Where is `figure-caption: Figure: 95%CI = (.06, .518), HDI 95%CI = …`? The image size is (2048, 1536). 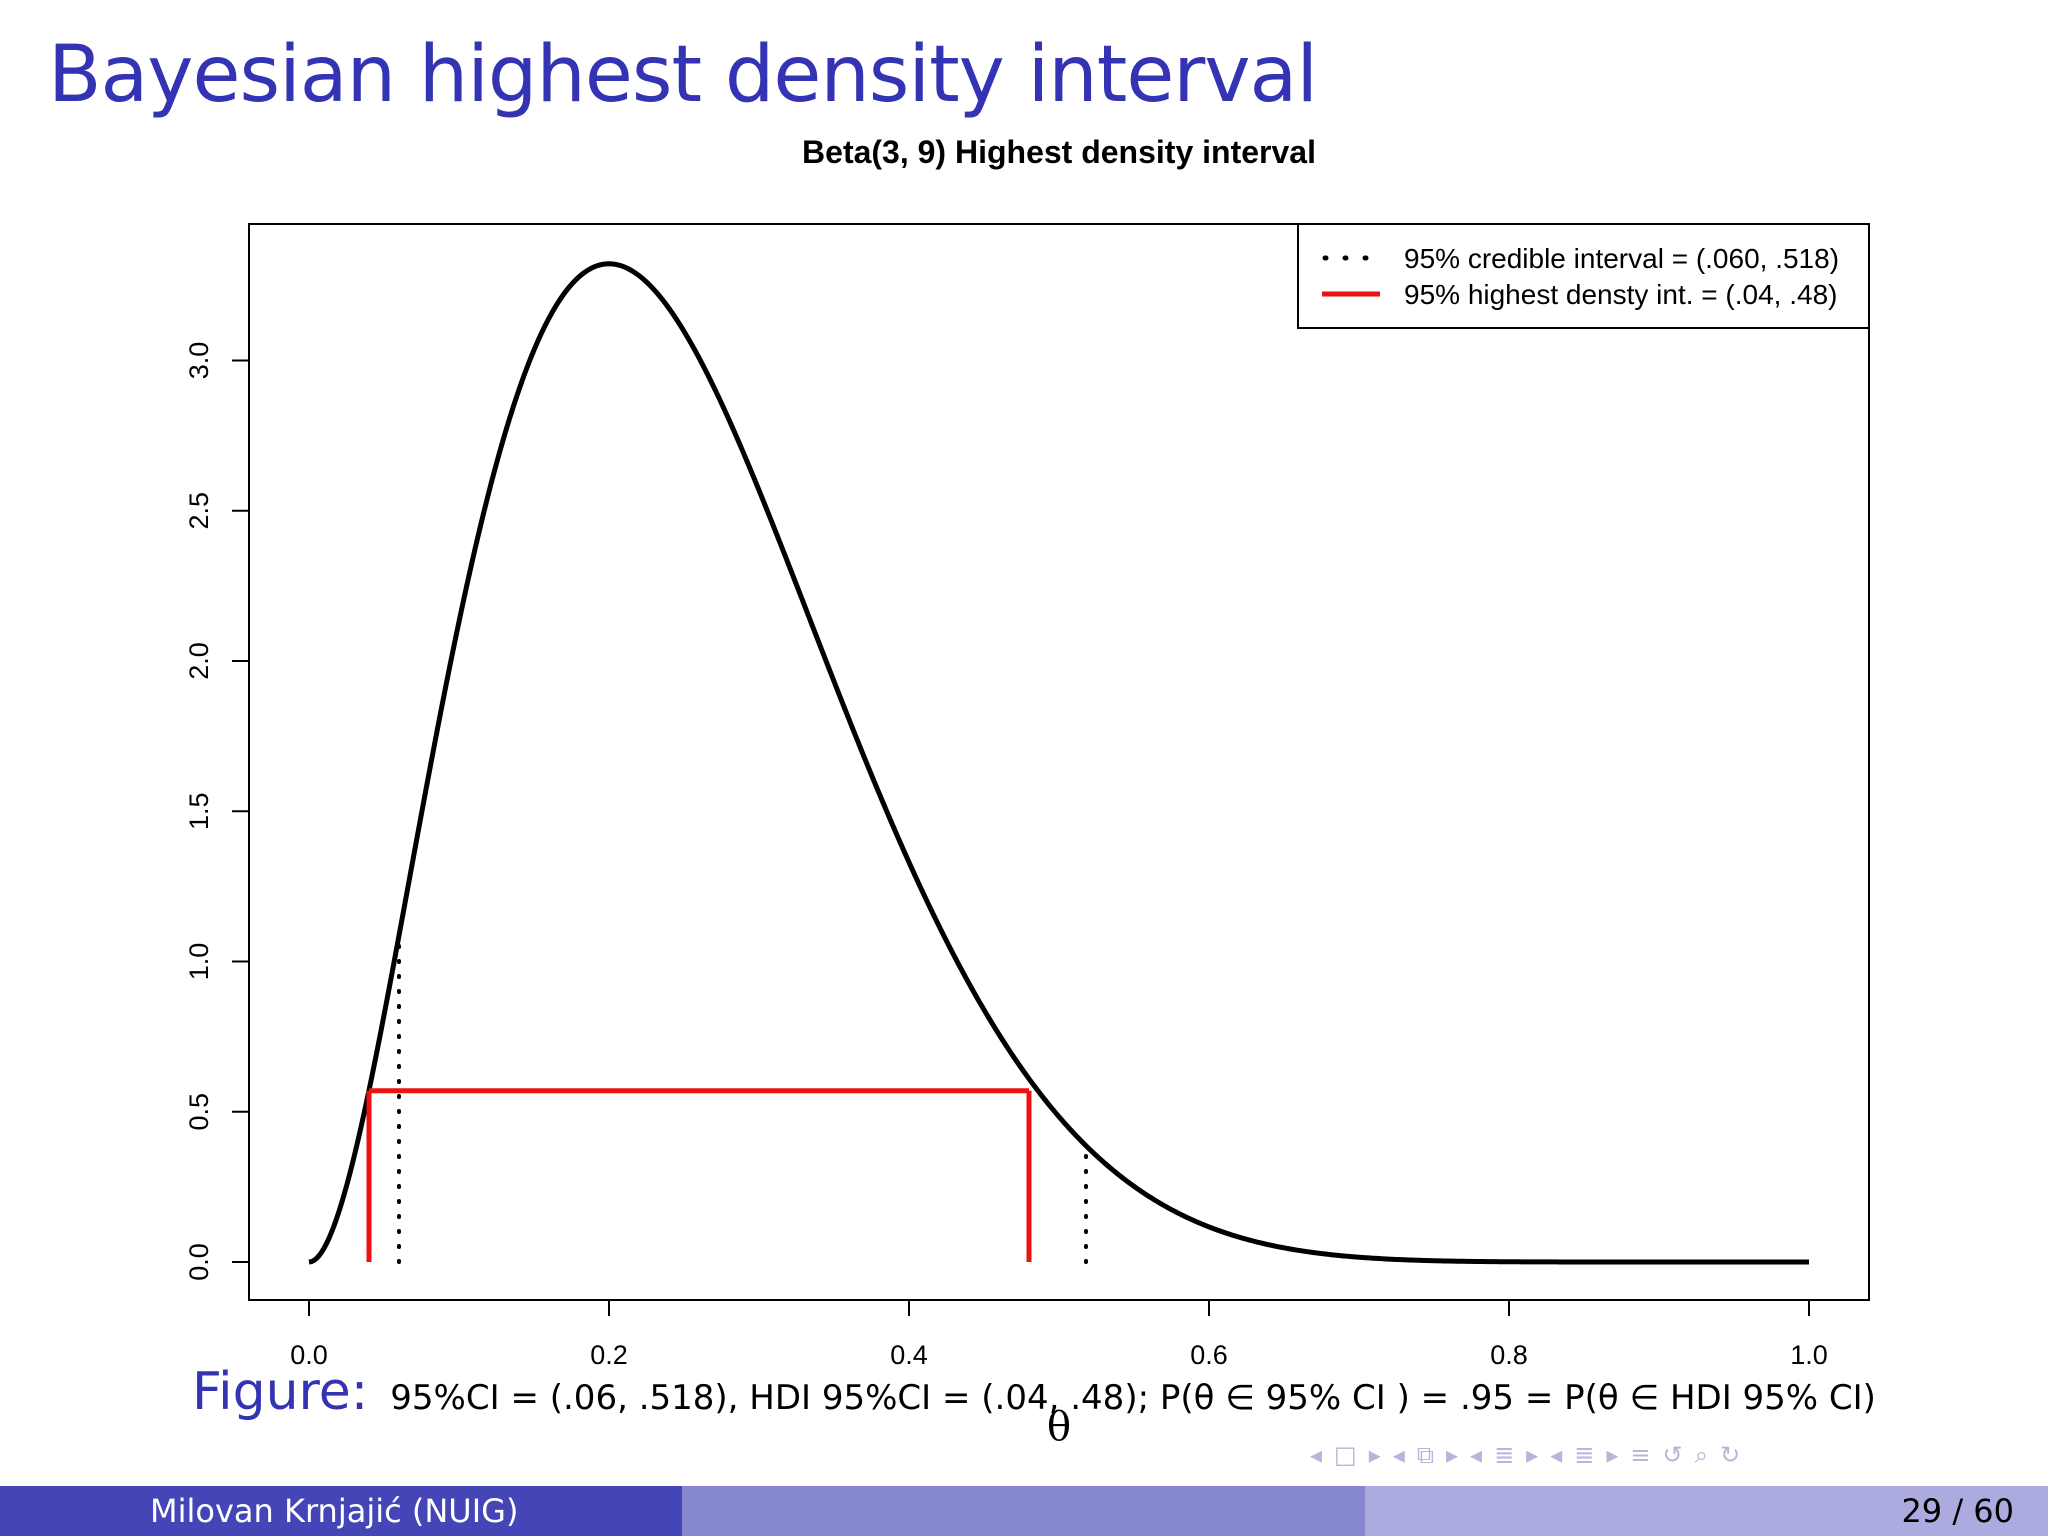
figure-caption: Figure: 95%CI = (.06, .518), HDI 95%CI = … is located at coordinates (1034, 1392).